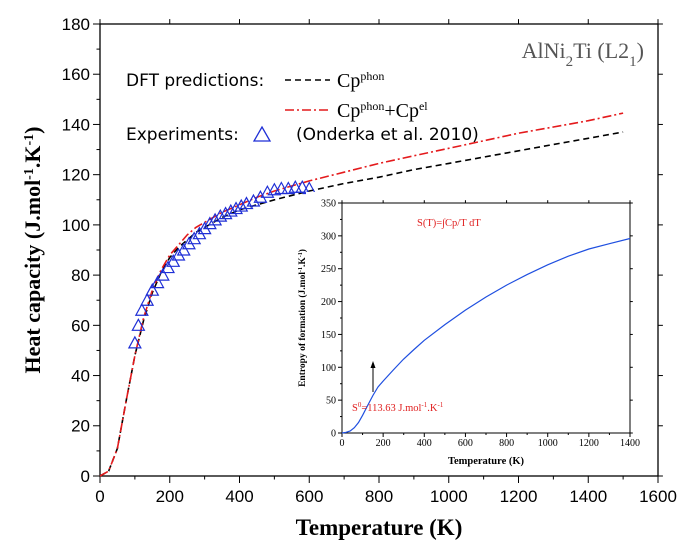 Image resolution: width=684 pixels, height=542 pixels. I want to click on main-y-tick-label: 40, so click(80, 376).